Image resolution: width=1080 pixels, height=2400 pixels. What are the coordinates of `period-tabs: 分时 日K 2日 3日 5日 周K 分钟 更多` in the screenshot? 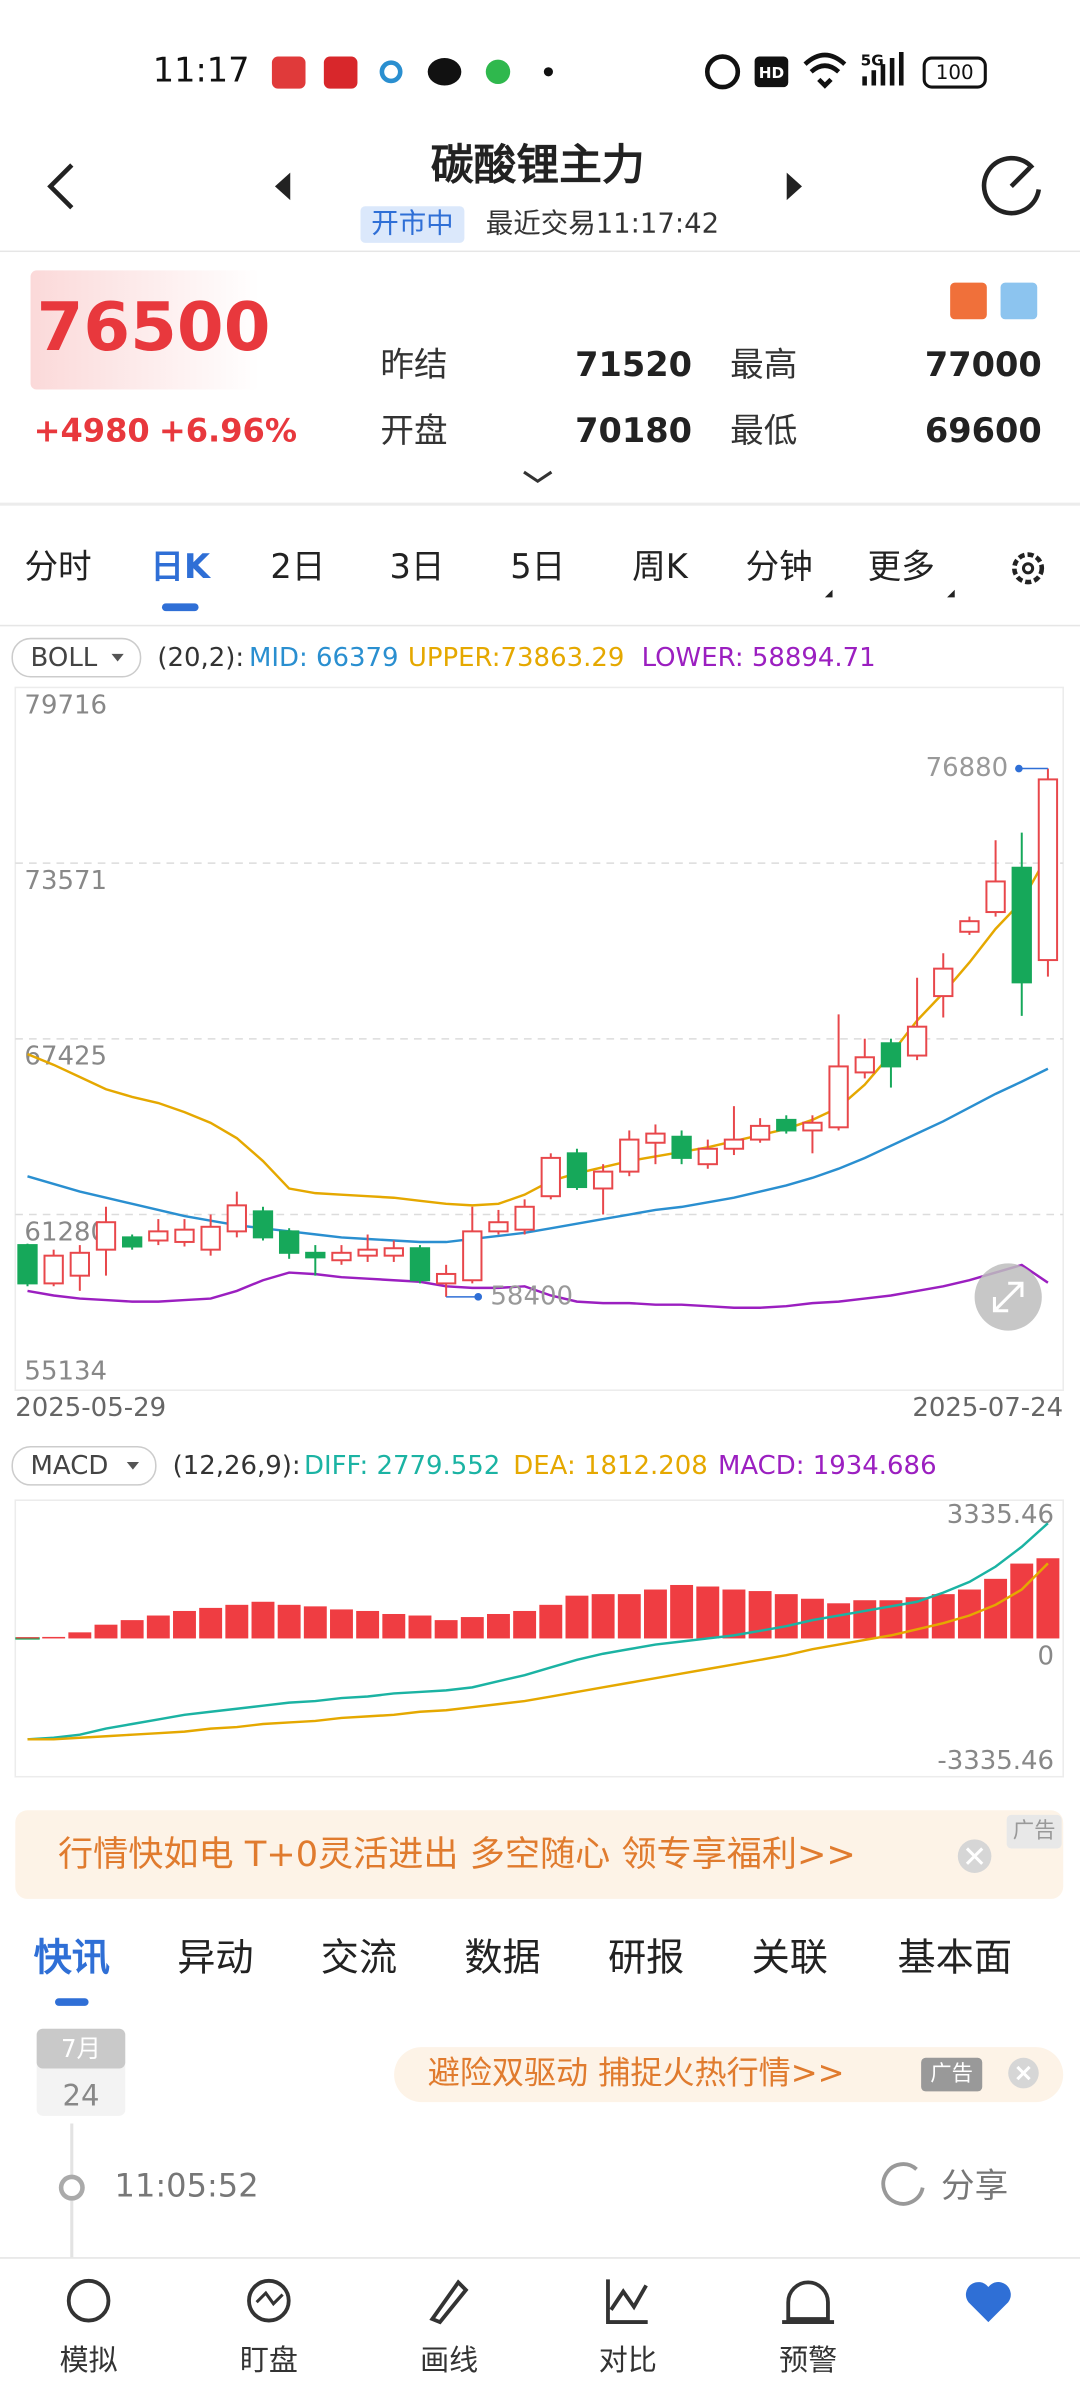 It's located at (479, 566).